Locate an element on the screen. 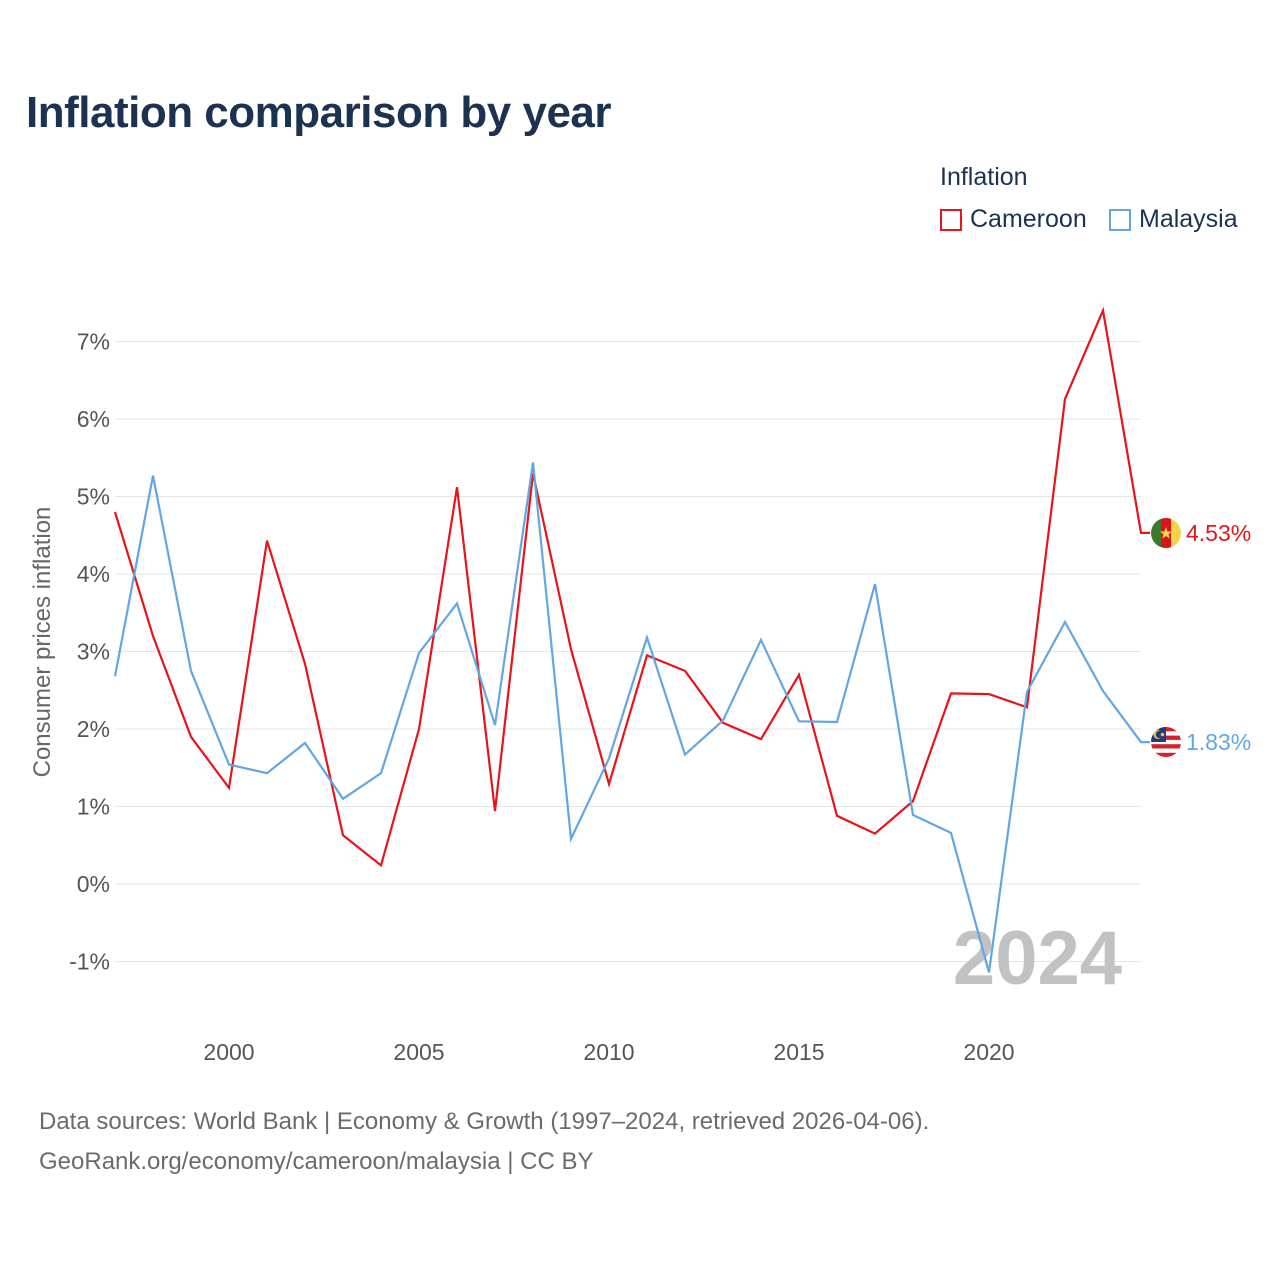 The width and height of the screenshot is (1280, 1280). y-axis-ticks: -1% 0% 1% 2% 3% 4% 5% 6% 7% is located at coordinates (89, 652).